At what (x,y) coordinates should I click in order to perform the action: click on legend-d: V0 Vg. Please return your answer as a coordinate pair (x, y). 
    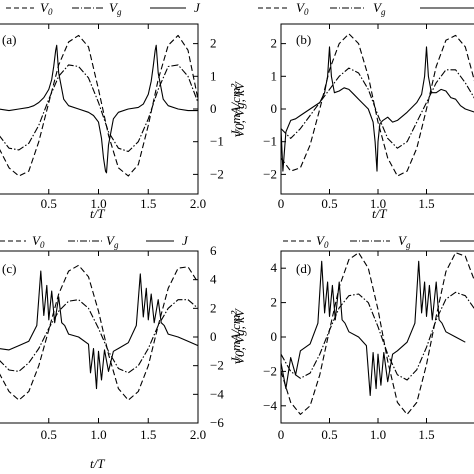
    Looking at the image, I should click on (378, 241).